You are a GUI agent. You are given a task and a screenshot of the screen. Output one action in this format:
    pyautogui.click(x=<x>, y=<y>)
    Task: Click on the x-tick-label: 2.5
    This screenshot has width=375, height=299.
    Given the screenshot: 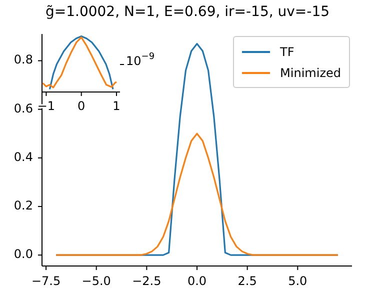 What is the action you would take?
    pyautogui.click(x=247, y=281)
    